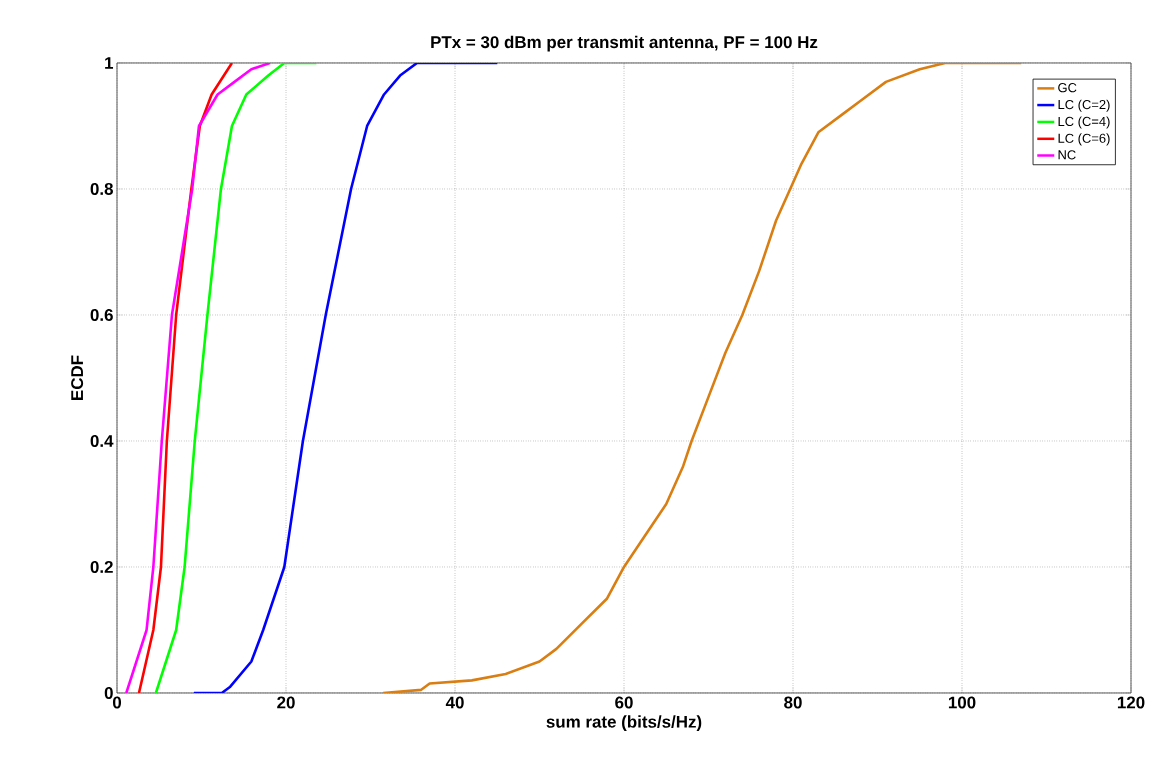 This screenshot has height=782, width=1164. Describe the element at coordinates (962, 702) in the screenshot. I see `x-tick-label: 100` at that location.